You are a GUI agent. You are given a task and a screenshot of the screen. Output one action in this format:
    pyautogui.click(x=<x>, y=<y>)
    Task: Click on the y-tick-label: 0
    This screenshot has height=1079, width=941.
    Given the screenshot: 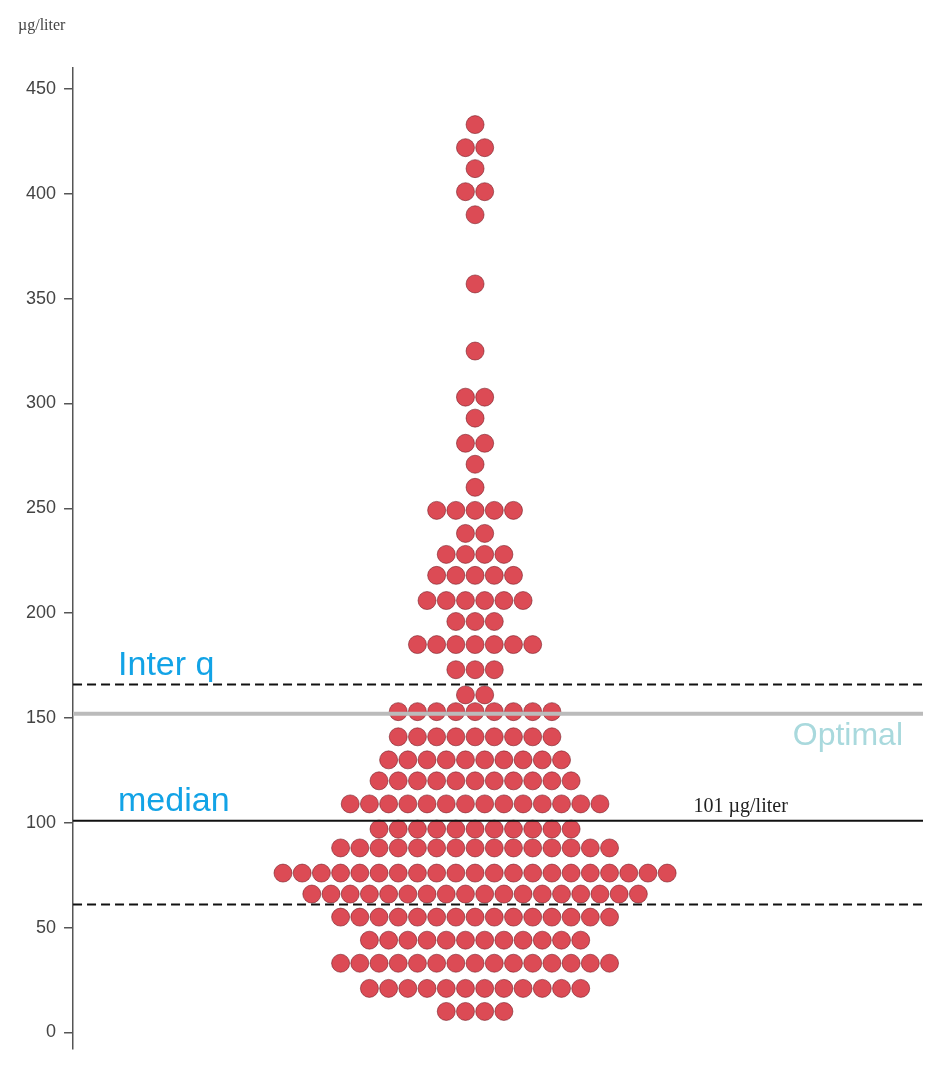 What is the action you would take?
    pyautogui.click(x=51, y=1031)
    